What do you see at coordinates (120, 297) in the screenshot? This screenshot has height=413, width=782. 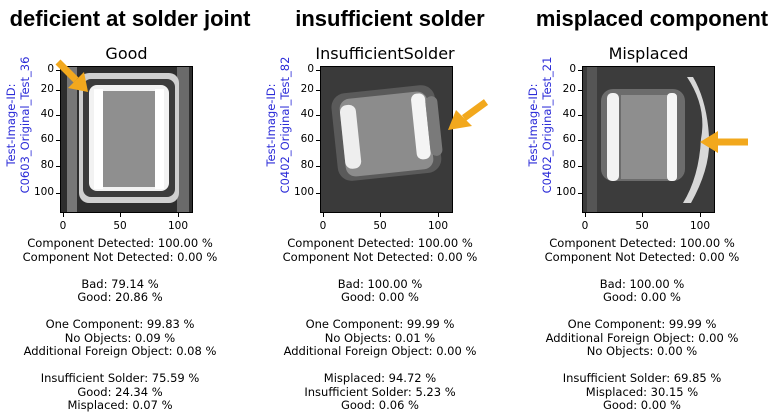 I see `stat-line: Good: 20.86 %` at bounding box center [120, 297].